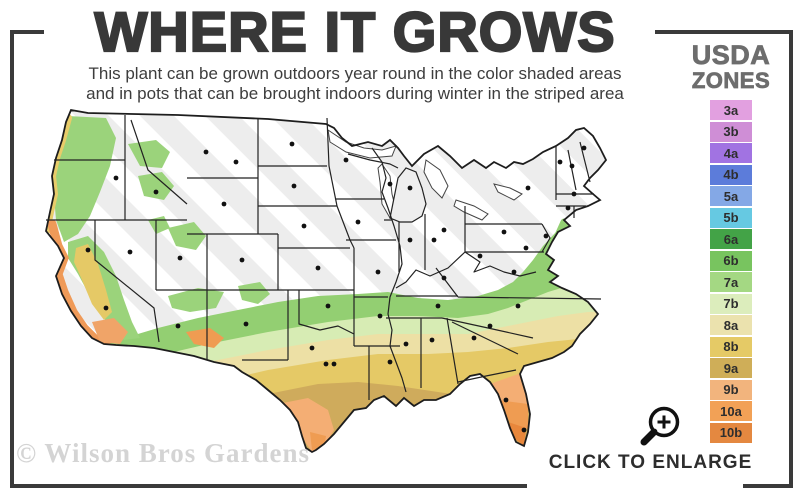  What do you see at coordinates (436, 179) in the screenshot?
I see `lake-huron` at bounding box center [436, 179].